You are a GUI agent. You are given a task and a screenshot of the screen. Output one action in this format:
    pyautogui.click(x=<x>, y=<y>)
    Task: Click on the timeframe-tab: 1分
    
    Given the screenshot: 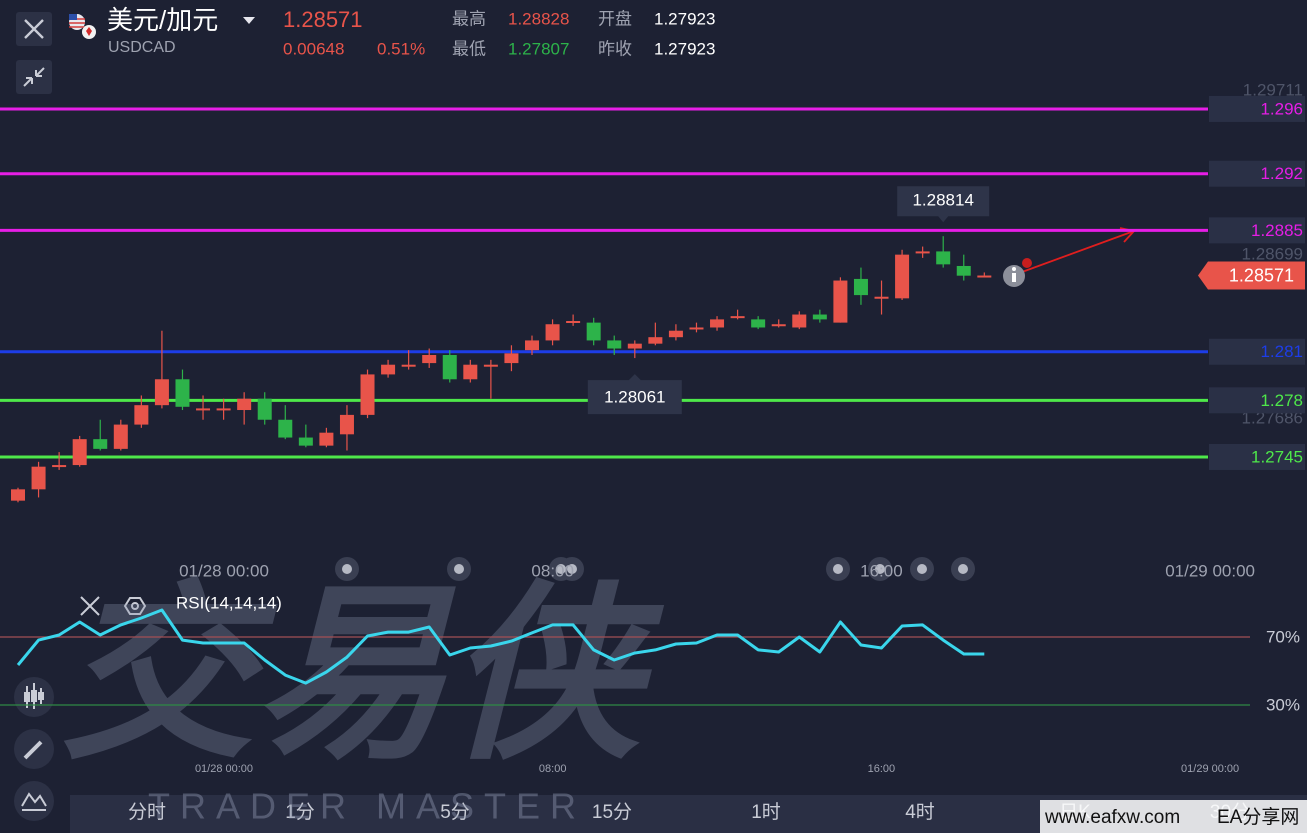 What is the action you would take?
    pyautogui.click(x=300, y=812)
    